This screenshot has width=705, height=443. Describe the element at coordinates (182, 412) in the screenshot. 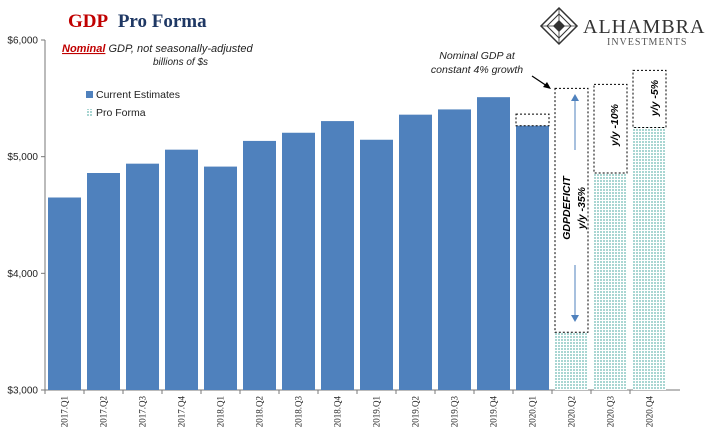

I see `x-tick-label: 2017.Q4` at that location.